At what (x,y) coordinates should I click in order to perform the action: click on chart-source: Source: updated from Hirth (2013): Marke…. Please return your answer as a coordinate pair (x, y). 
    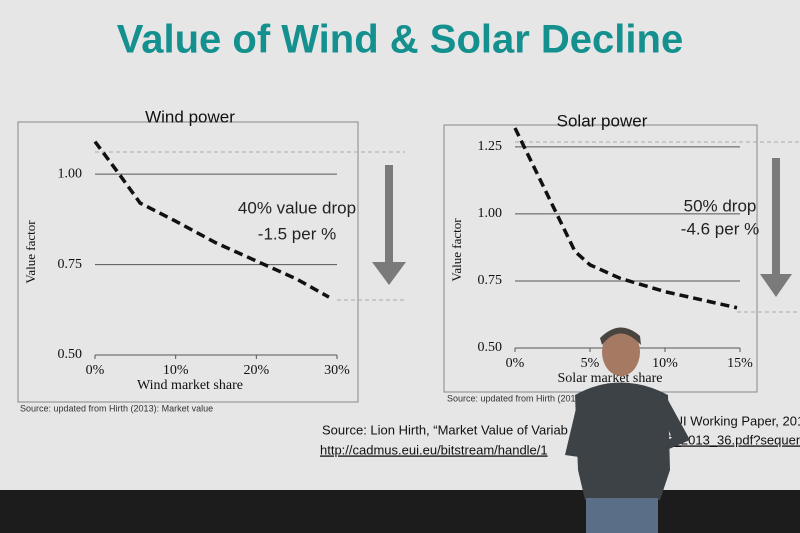
    Looking at the image, I should click on (116, 408).